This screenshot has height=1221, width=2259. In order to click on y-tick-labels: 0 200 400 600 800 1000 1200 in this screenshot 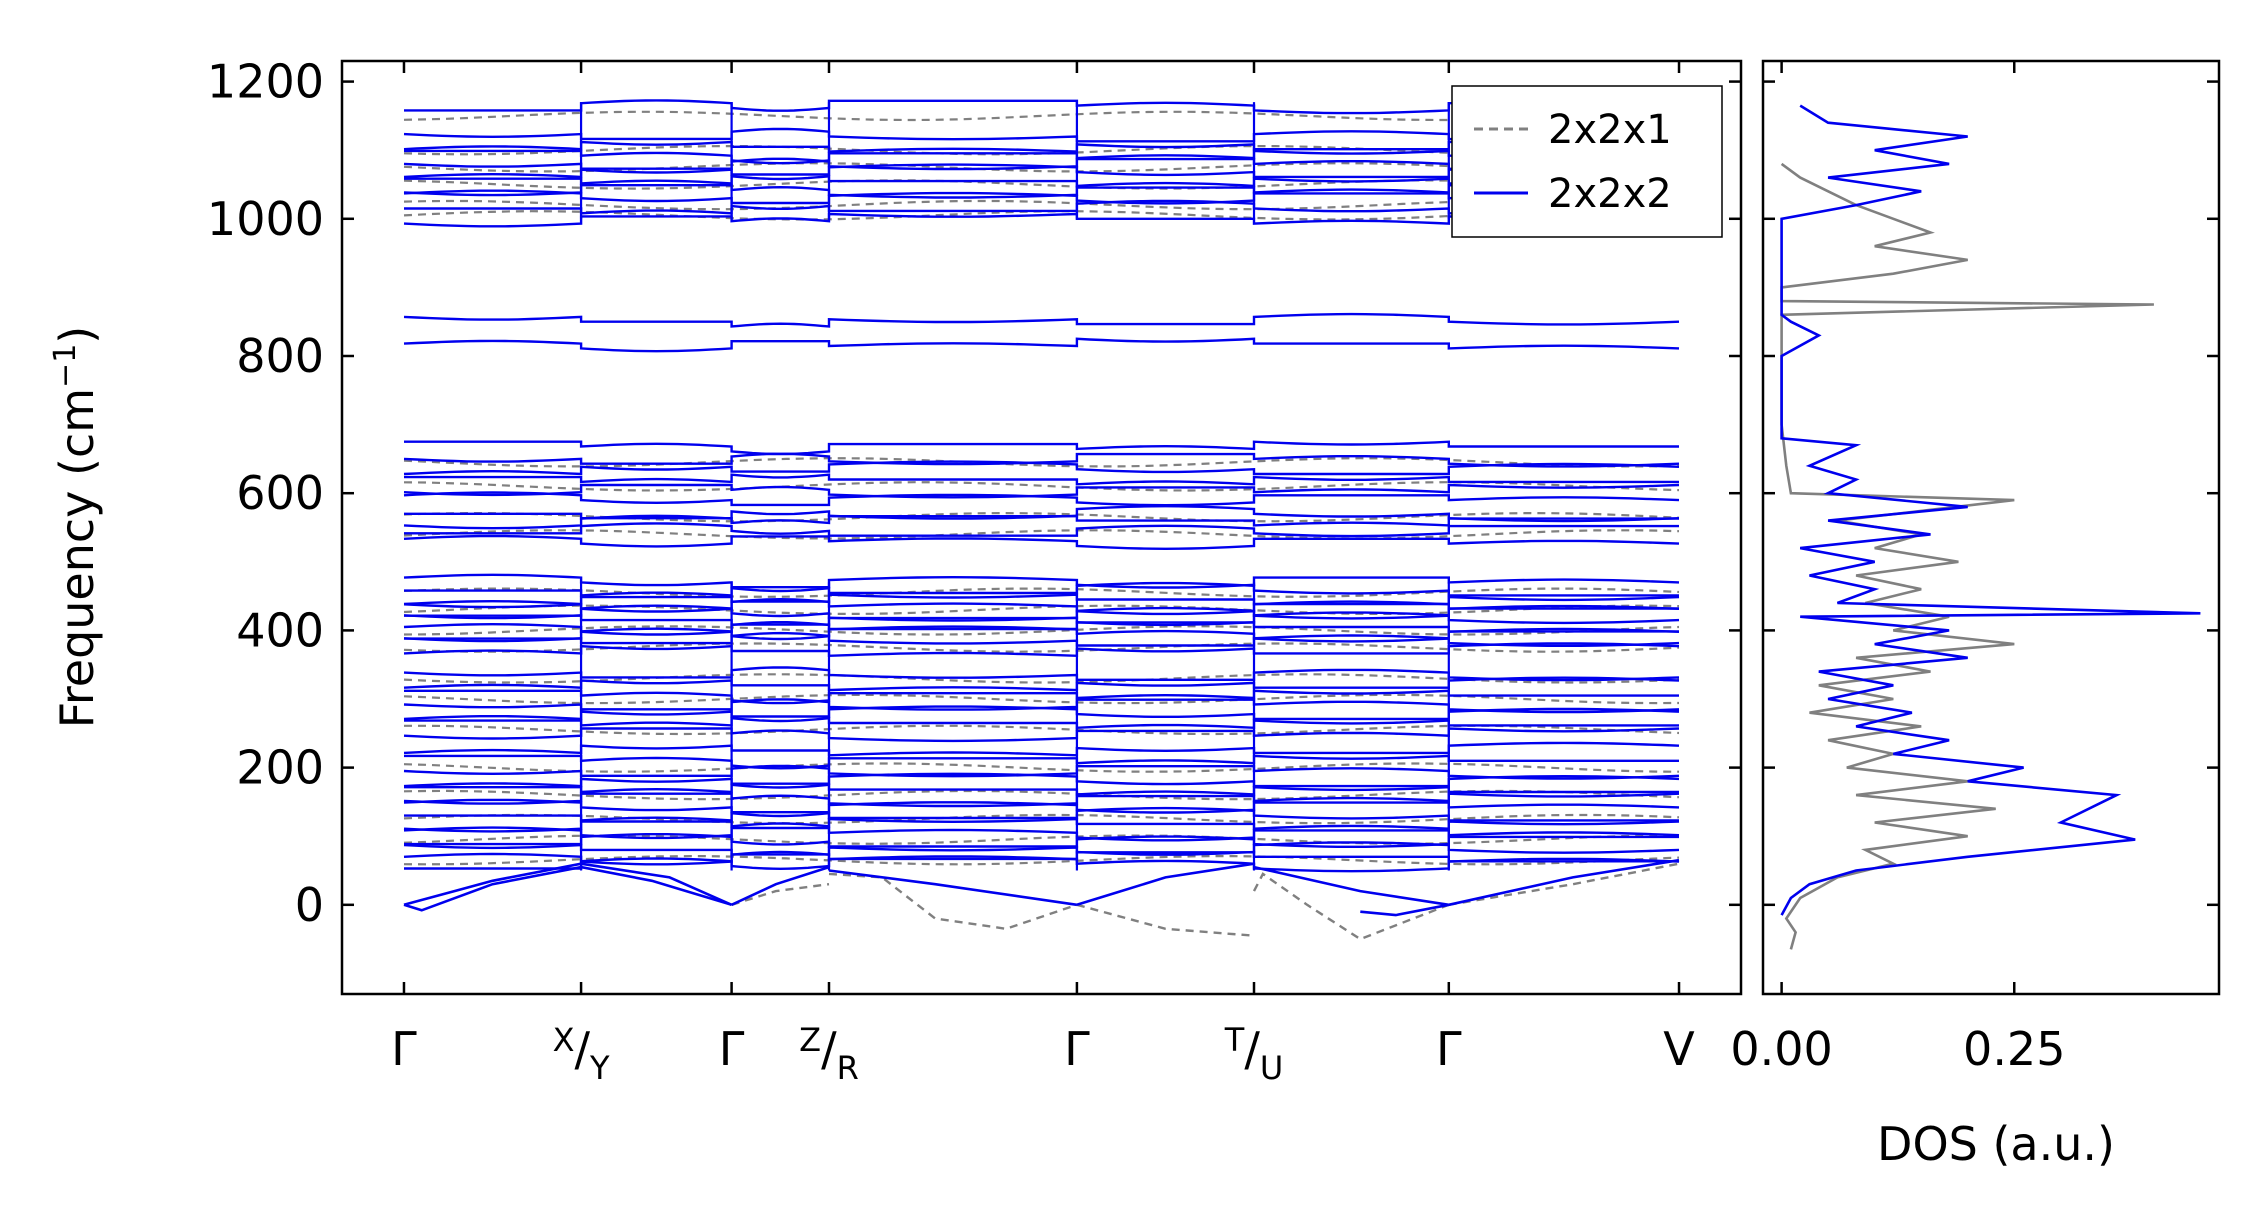, I will do `click(265, 493)`.